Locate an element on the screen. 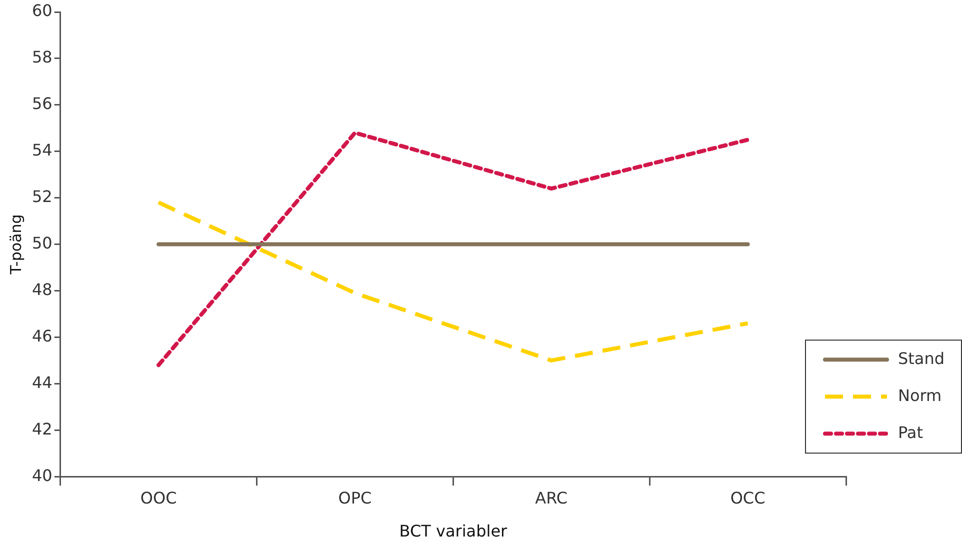 The height and width of the screenshot is (550, 962). x-tick-label: OOC is located at coordinates (158, 498).